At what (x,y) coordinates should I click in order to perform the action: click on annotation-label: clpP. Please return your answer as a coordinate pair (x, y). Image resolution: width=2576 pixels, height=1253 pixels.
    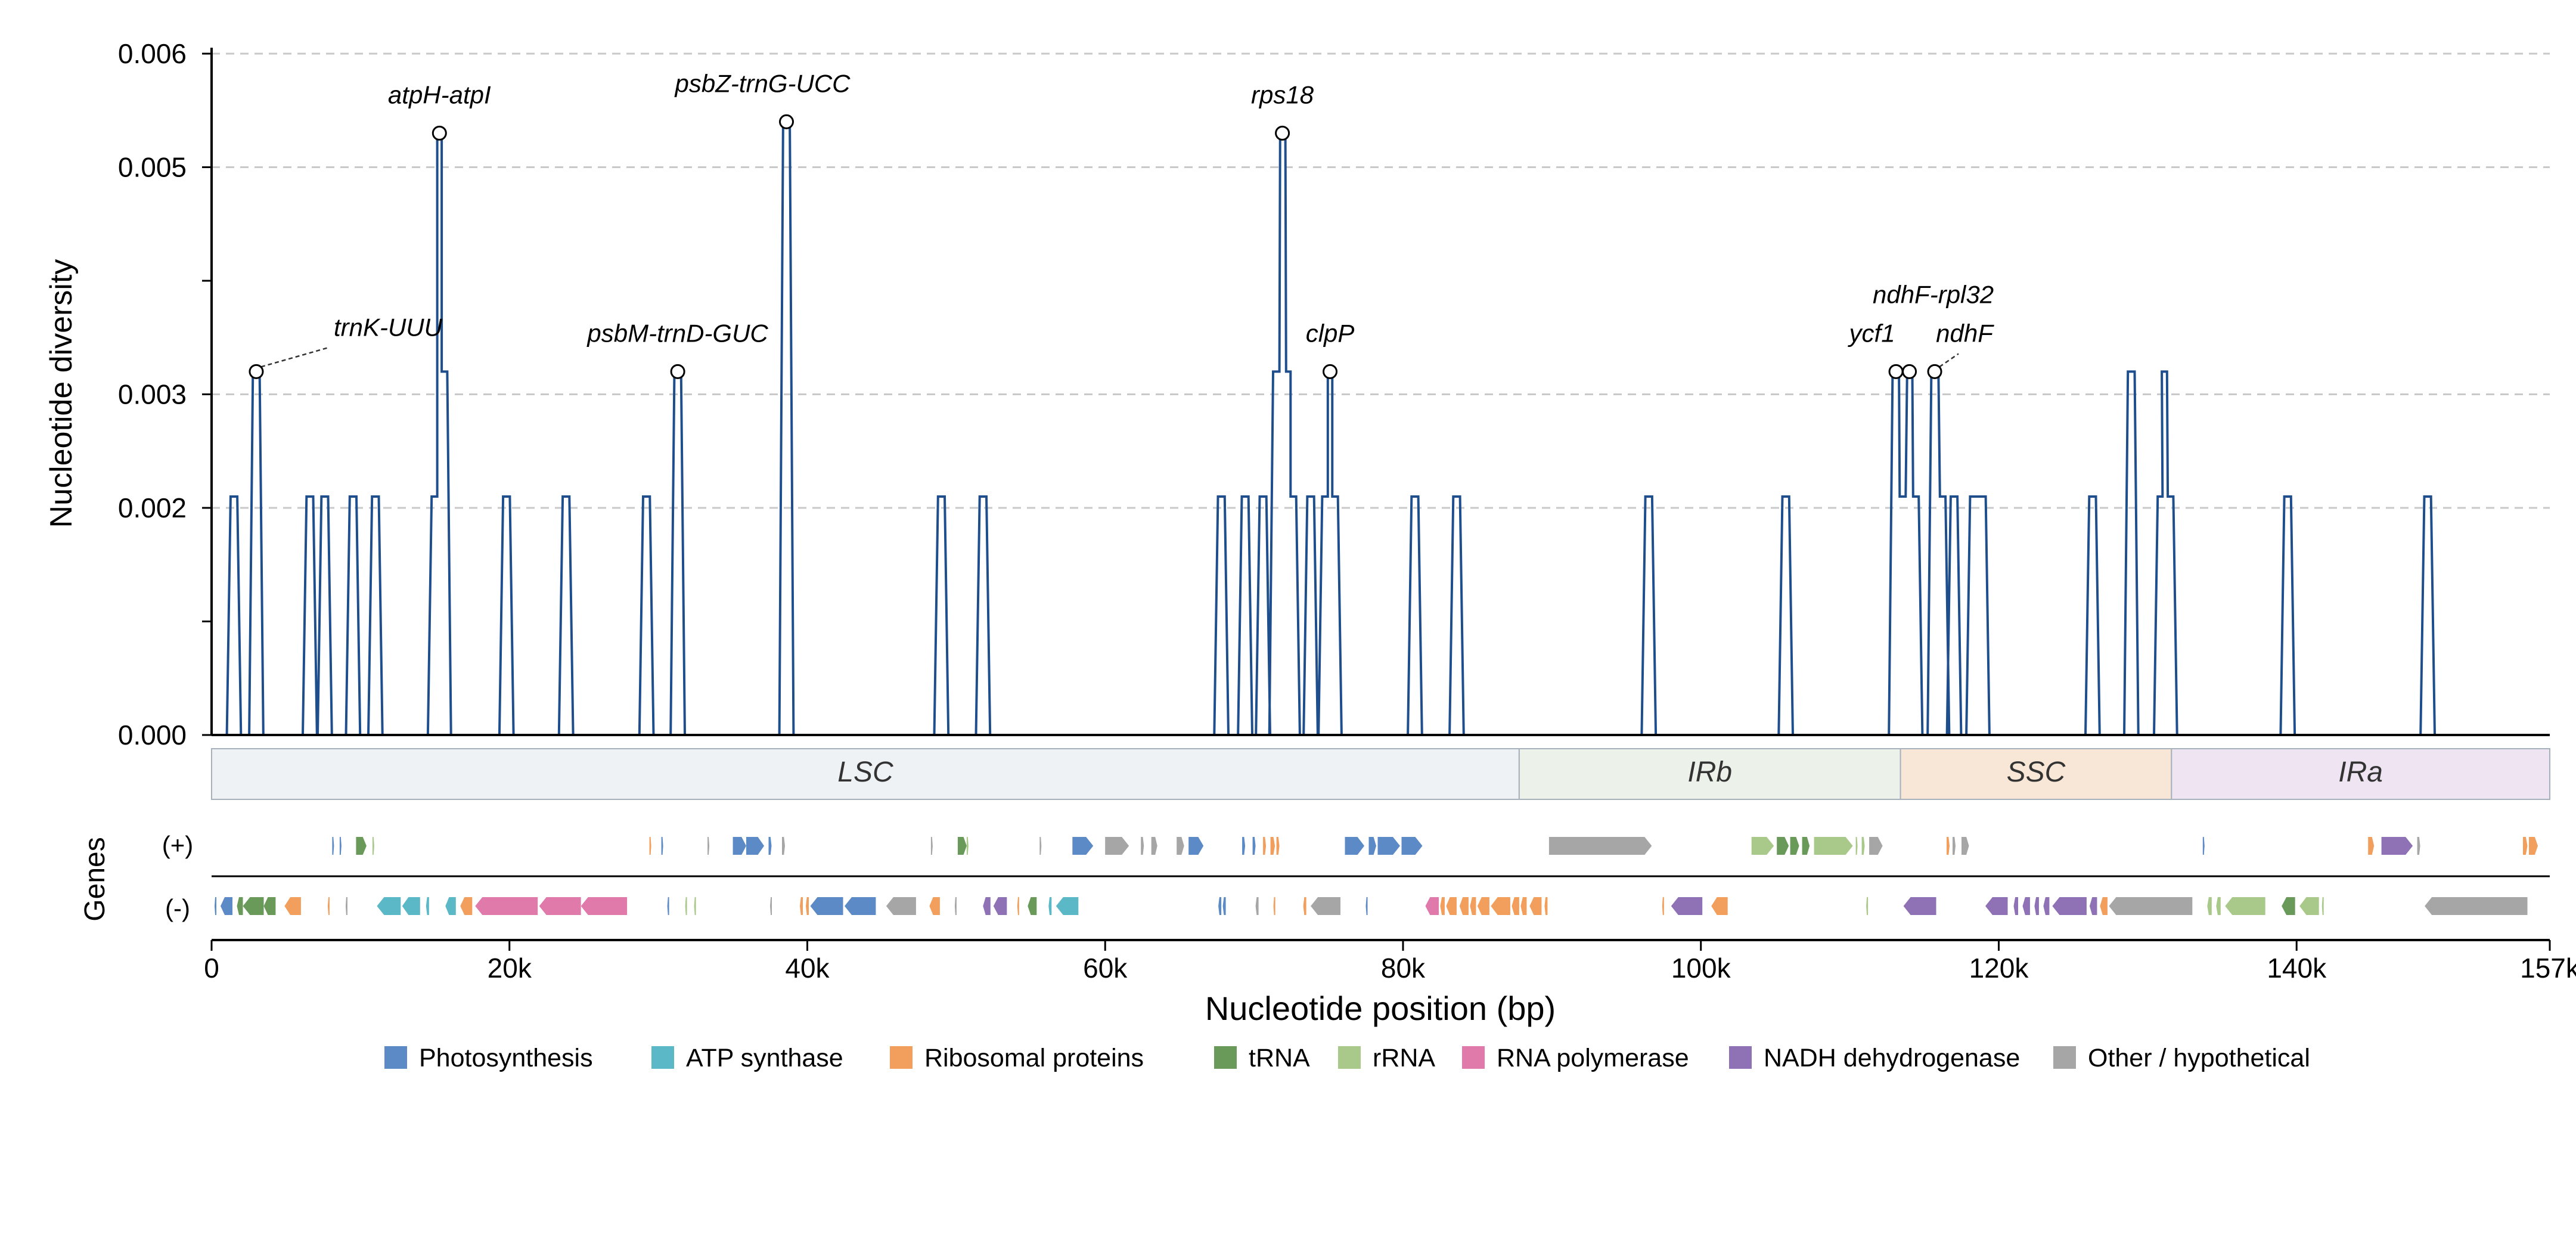
    Looking at the image, I should click on (1331, 333).